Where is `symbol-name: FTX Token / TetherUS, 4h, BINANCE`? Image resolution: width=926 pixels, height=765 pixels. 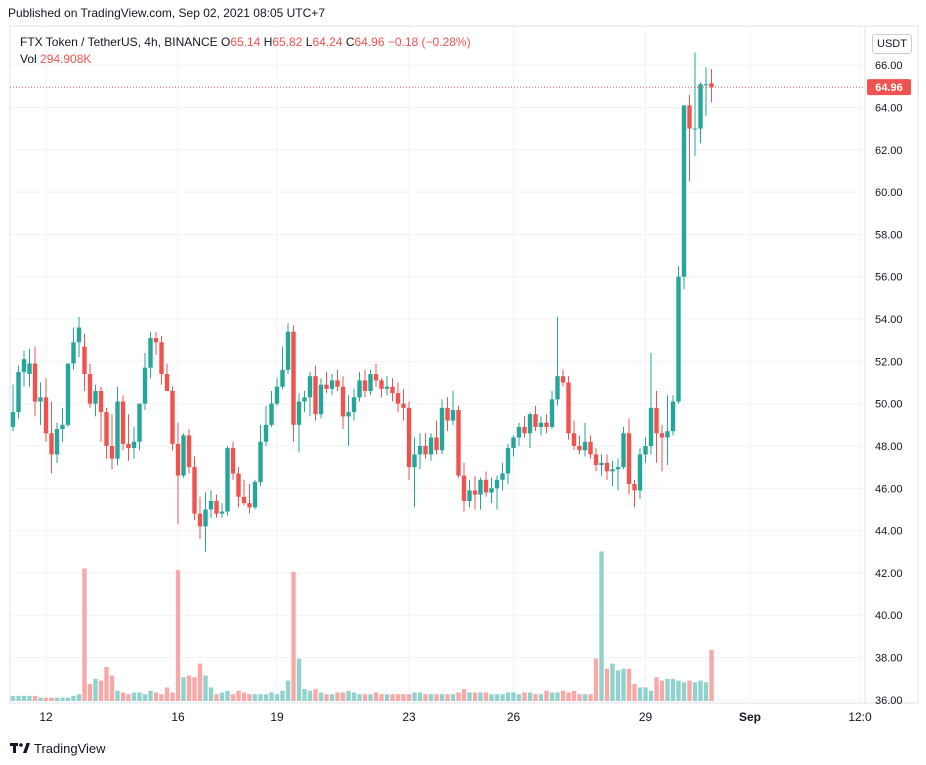 symbol-name: FTX Token / TetherUS, 4h, BINANCE is located at coordinates (119, 42).